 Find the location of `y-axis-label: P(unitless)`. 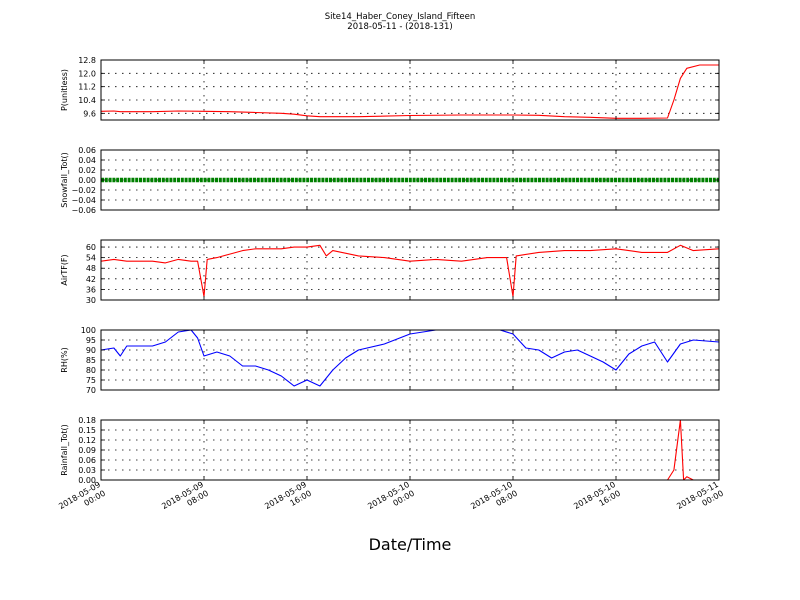

y-axis-label: P(unitless) is located at coordinates (64, 90).